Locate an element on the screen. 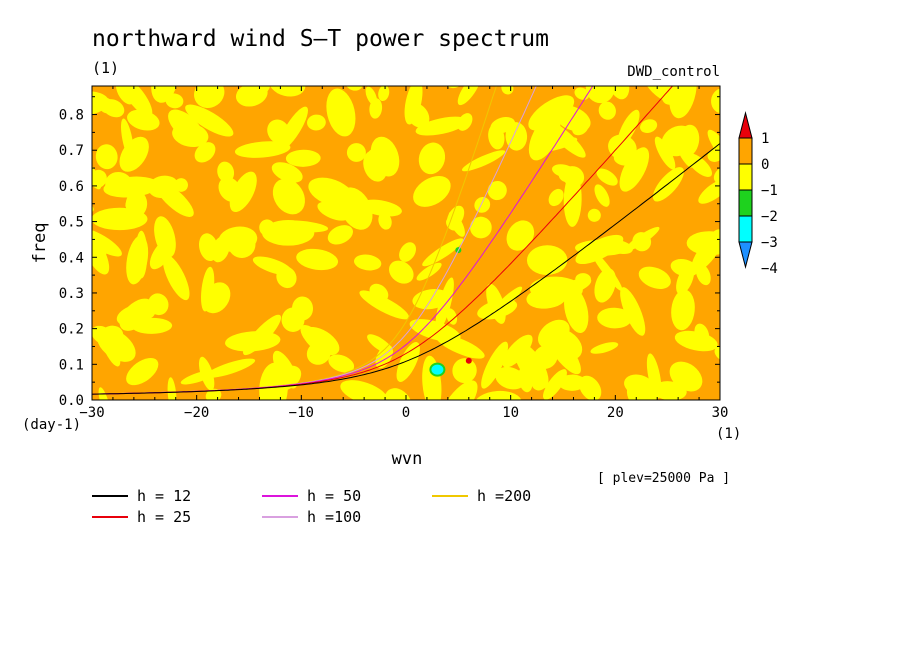 This screenshot has height=654, width=904. y-tick-label: 0.5 is located at coordinates (71, 223).